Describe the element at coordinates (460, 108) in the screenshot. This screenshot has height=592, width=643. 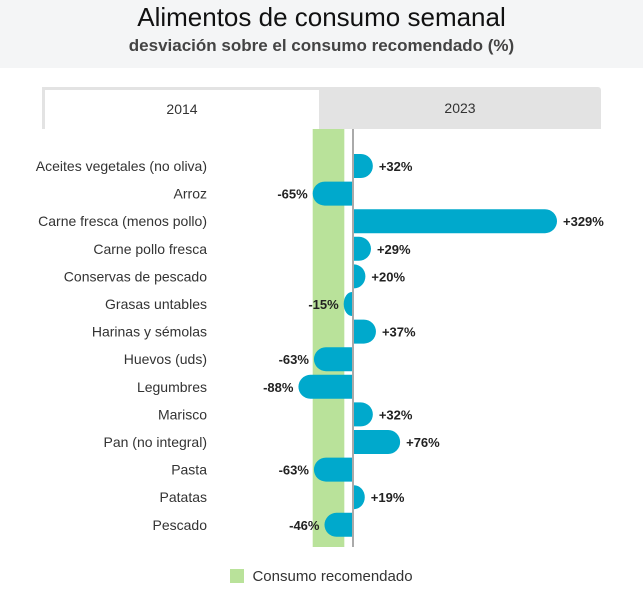
I see `tab-2023: 2023` at that location.